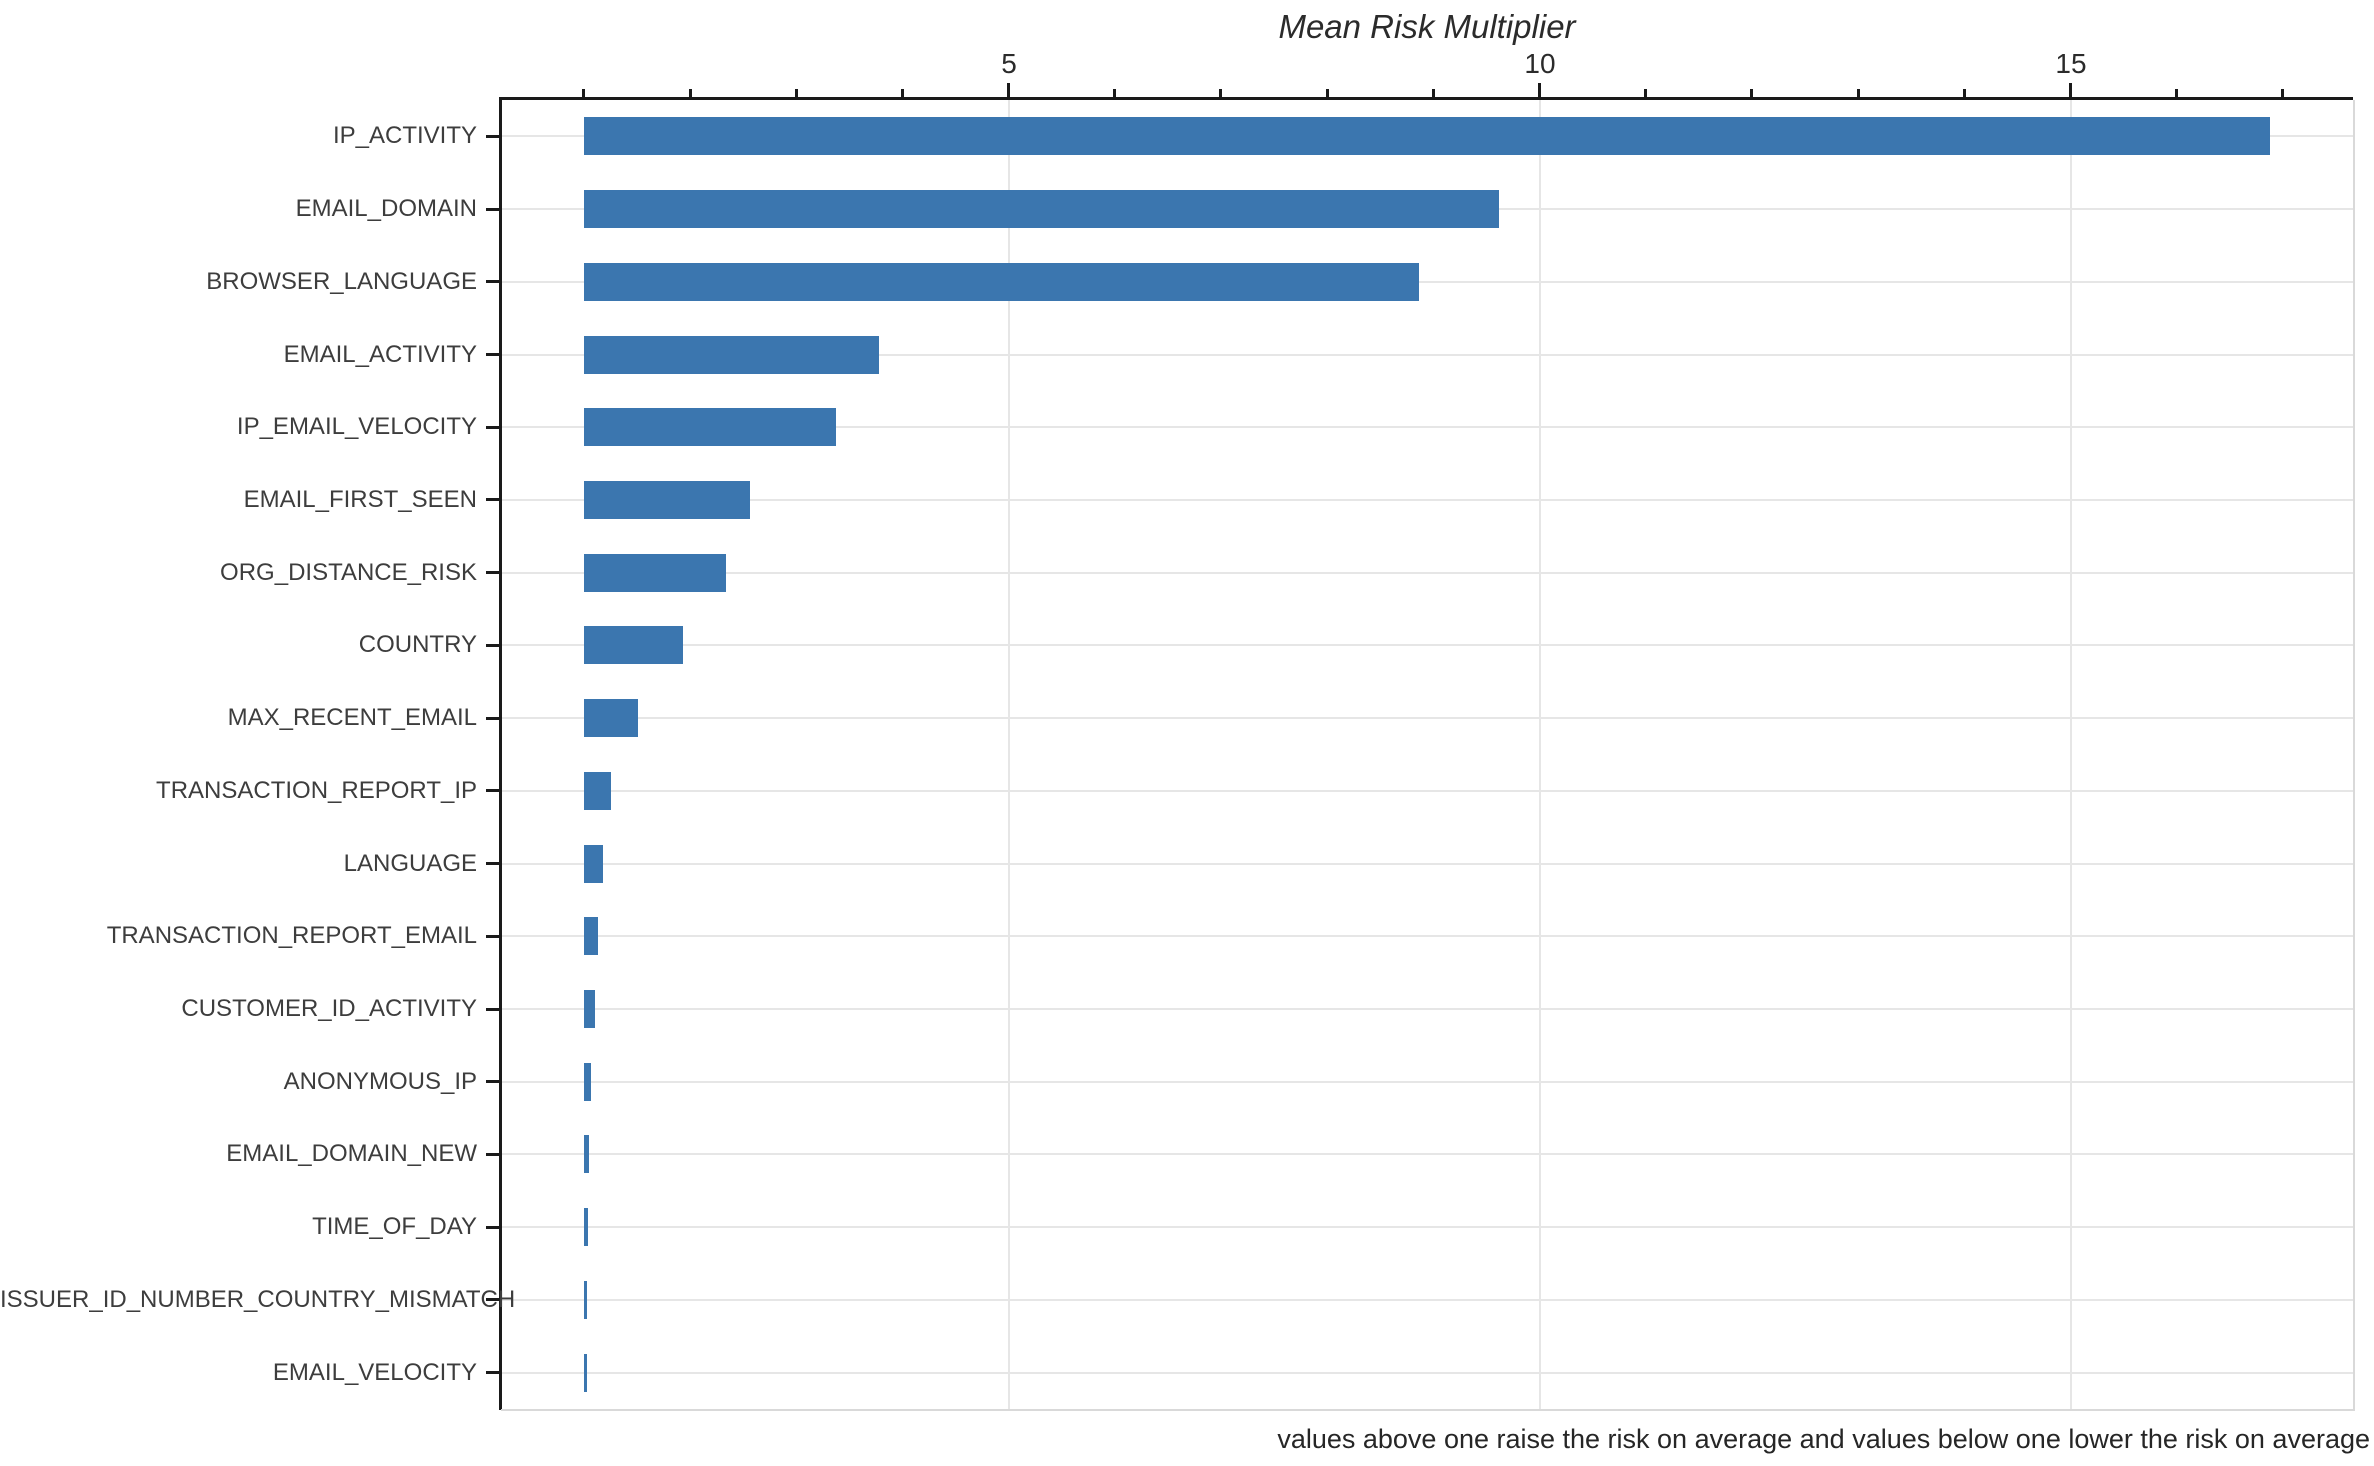 The height and width of the screenshot is (1466, 2374). Describe the element at coordinates (1009, 63) in the screenshot. I see `x-tick-label: 5` at that location.